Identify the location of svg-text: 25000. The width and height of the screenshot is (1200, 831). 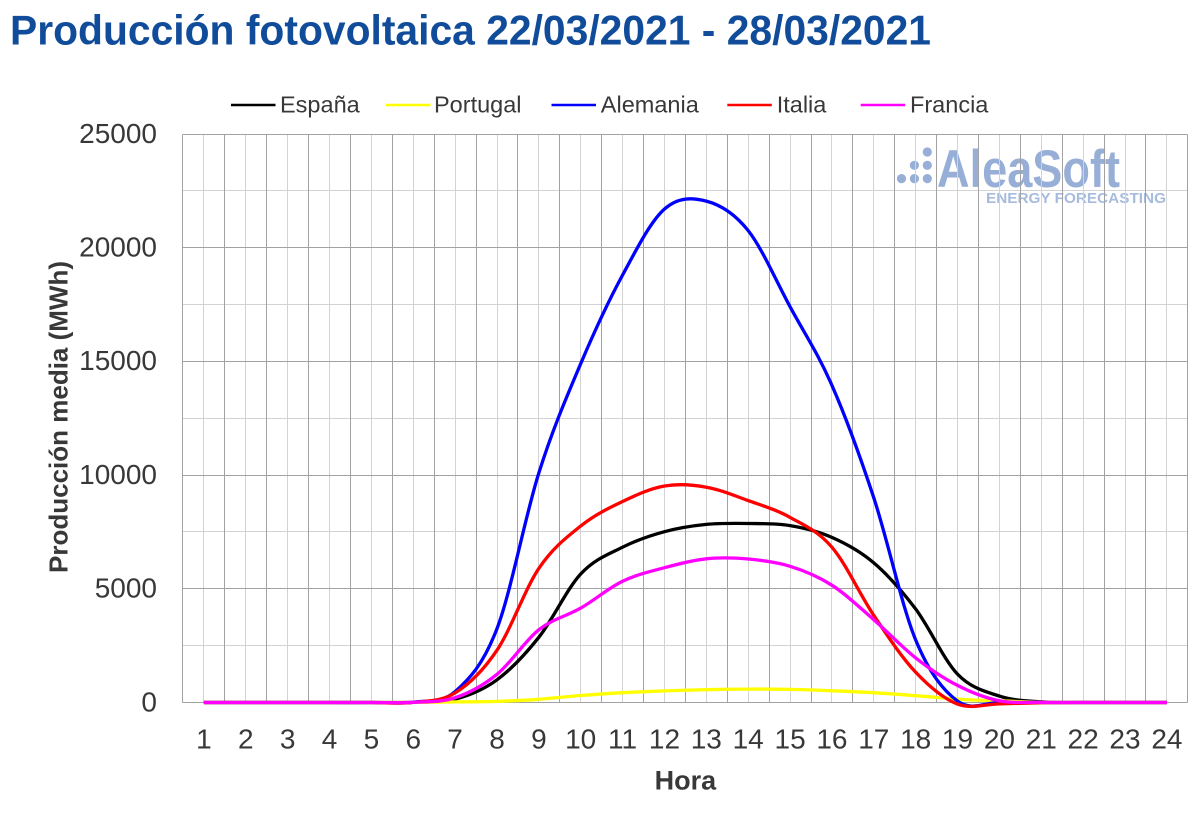
(118, 133).